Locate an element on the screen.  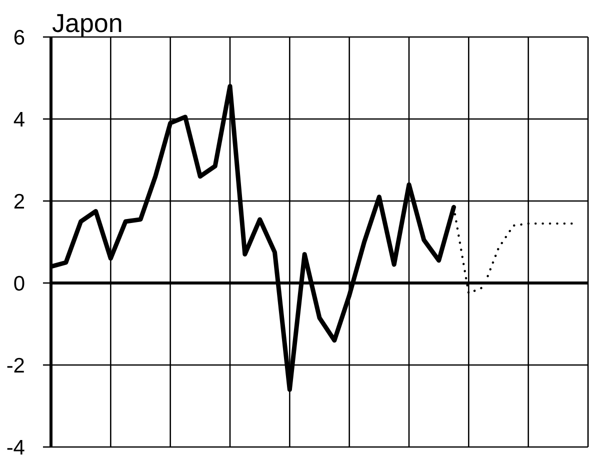
y-tick-label: -2 is located at coordinates (15, 366).